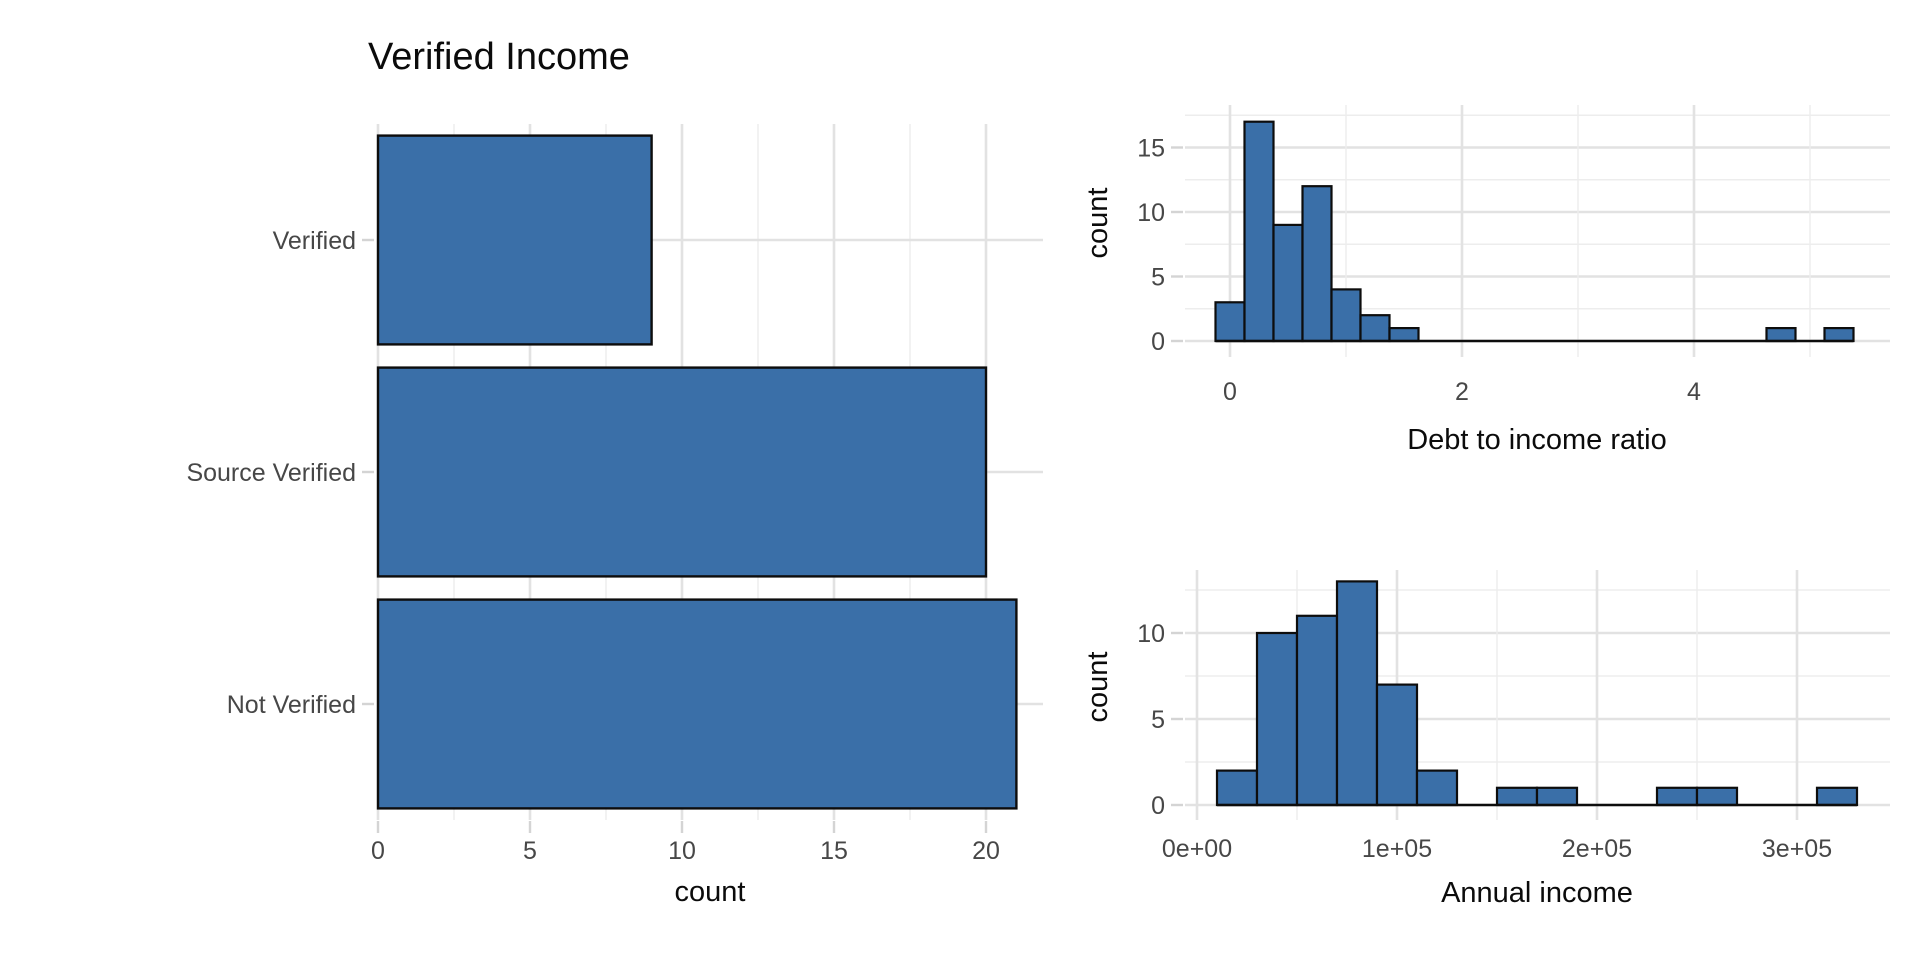  Describe the element at coordinates (514, 240) in the screenshot. I see `bar-verified` at that location.